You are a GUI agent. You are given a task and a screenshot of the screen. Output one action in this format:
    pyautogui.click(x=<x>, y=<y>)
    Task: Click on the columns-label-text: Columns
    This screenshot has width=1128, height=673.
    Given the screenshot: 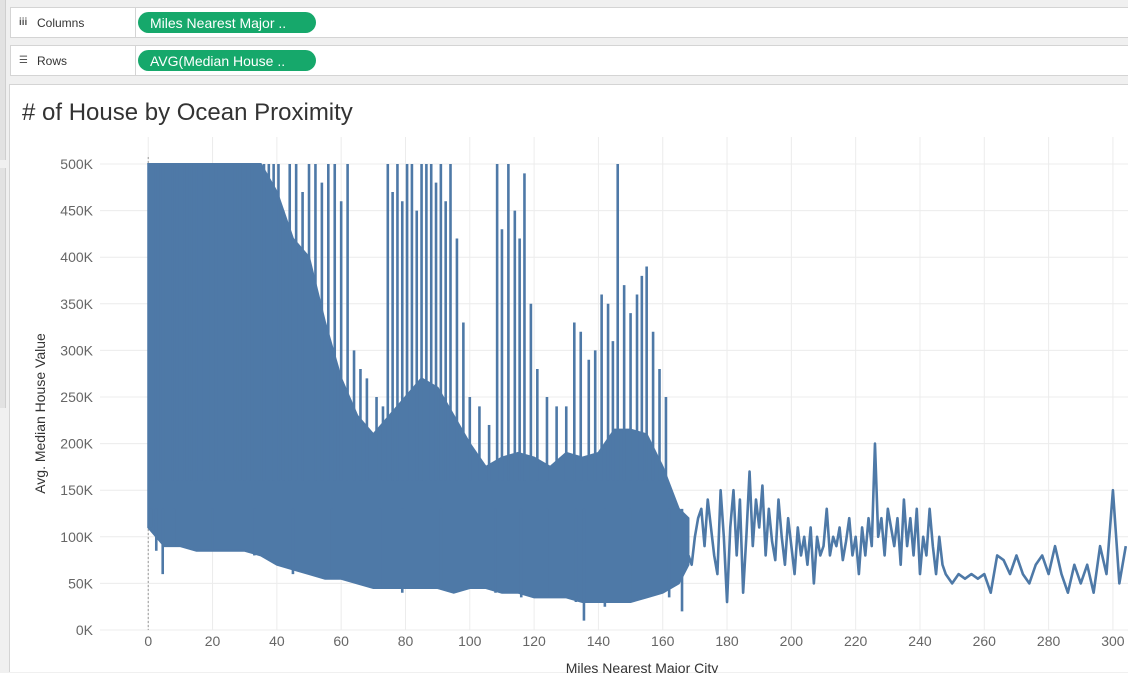 What is the action you would take?
    pyautogui.click(x=61, y=22)
    